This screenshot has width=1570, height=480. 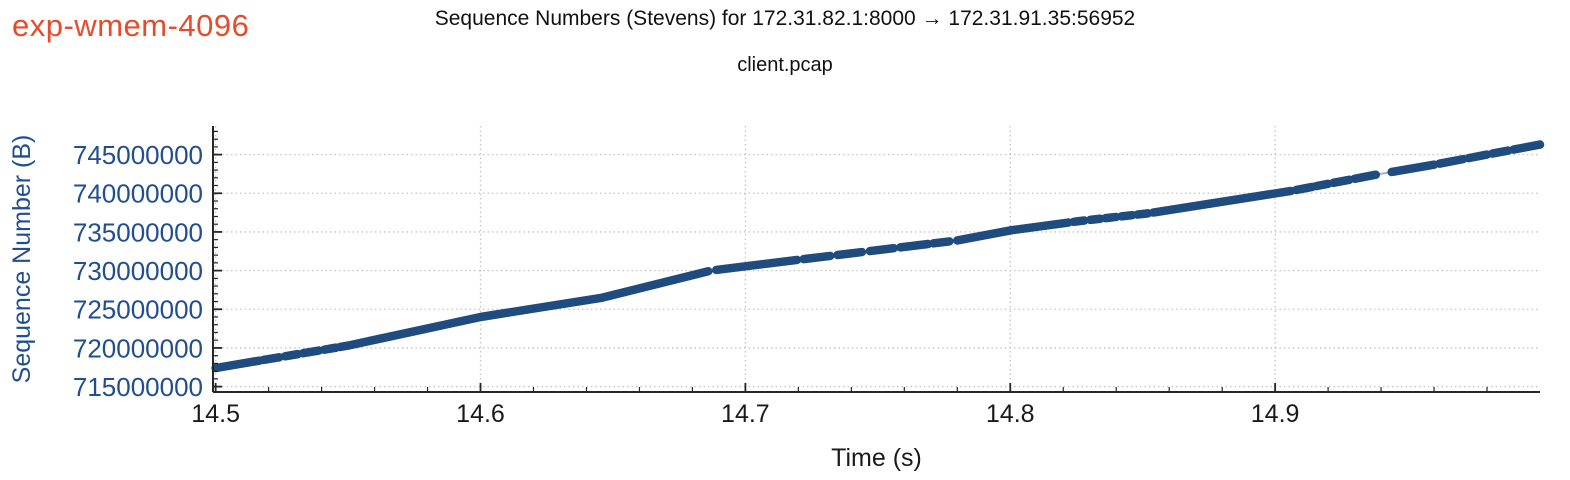 I want to click on y-tick-label: 740000000, so click(x=138, y=194).